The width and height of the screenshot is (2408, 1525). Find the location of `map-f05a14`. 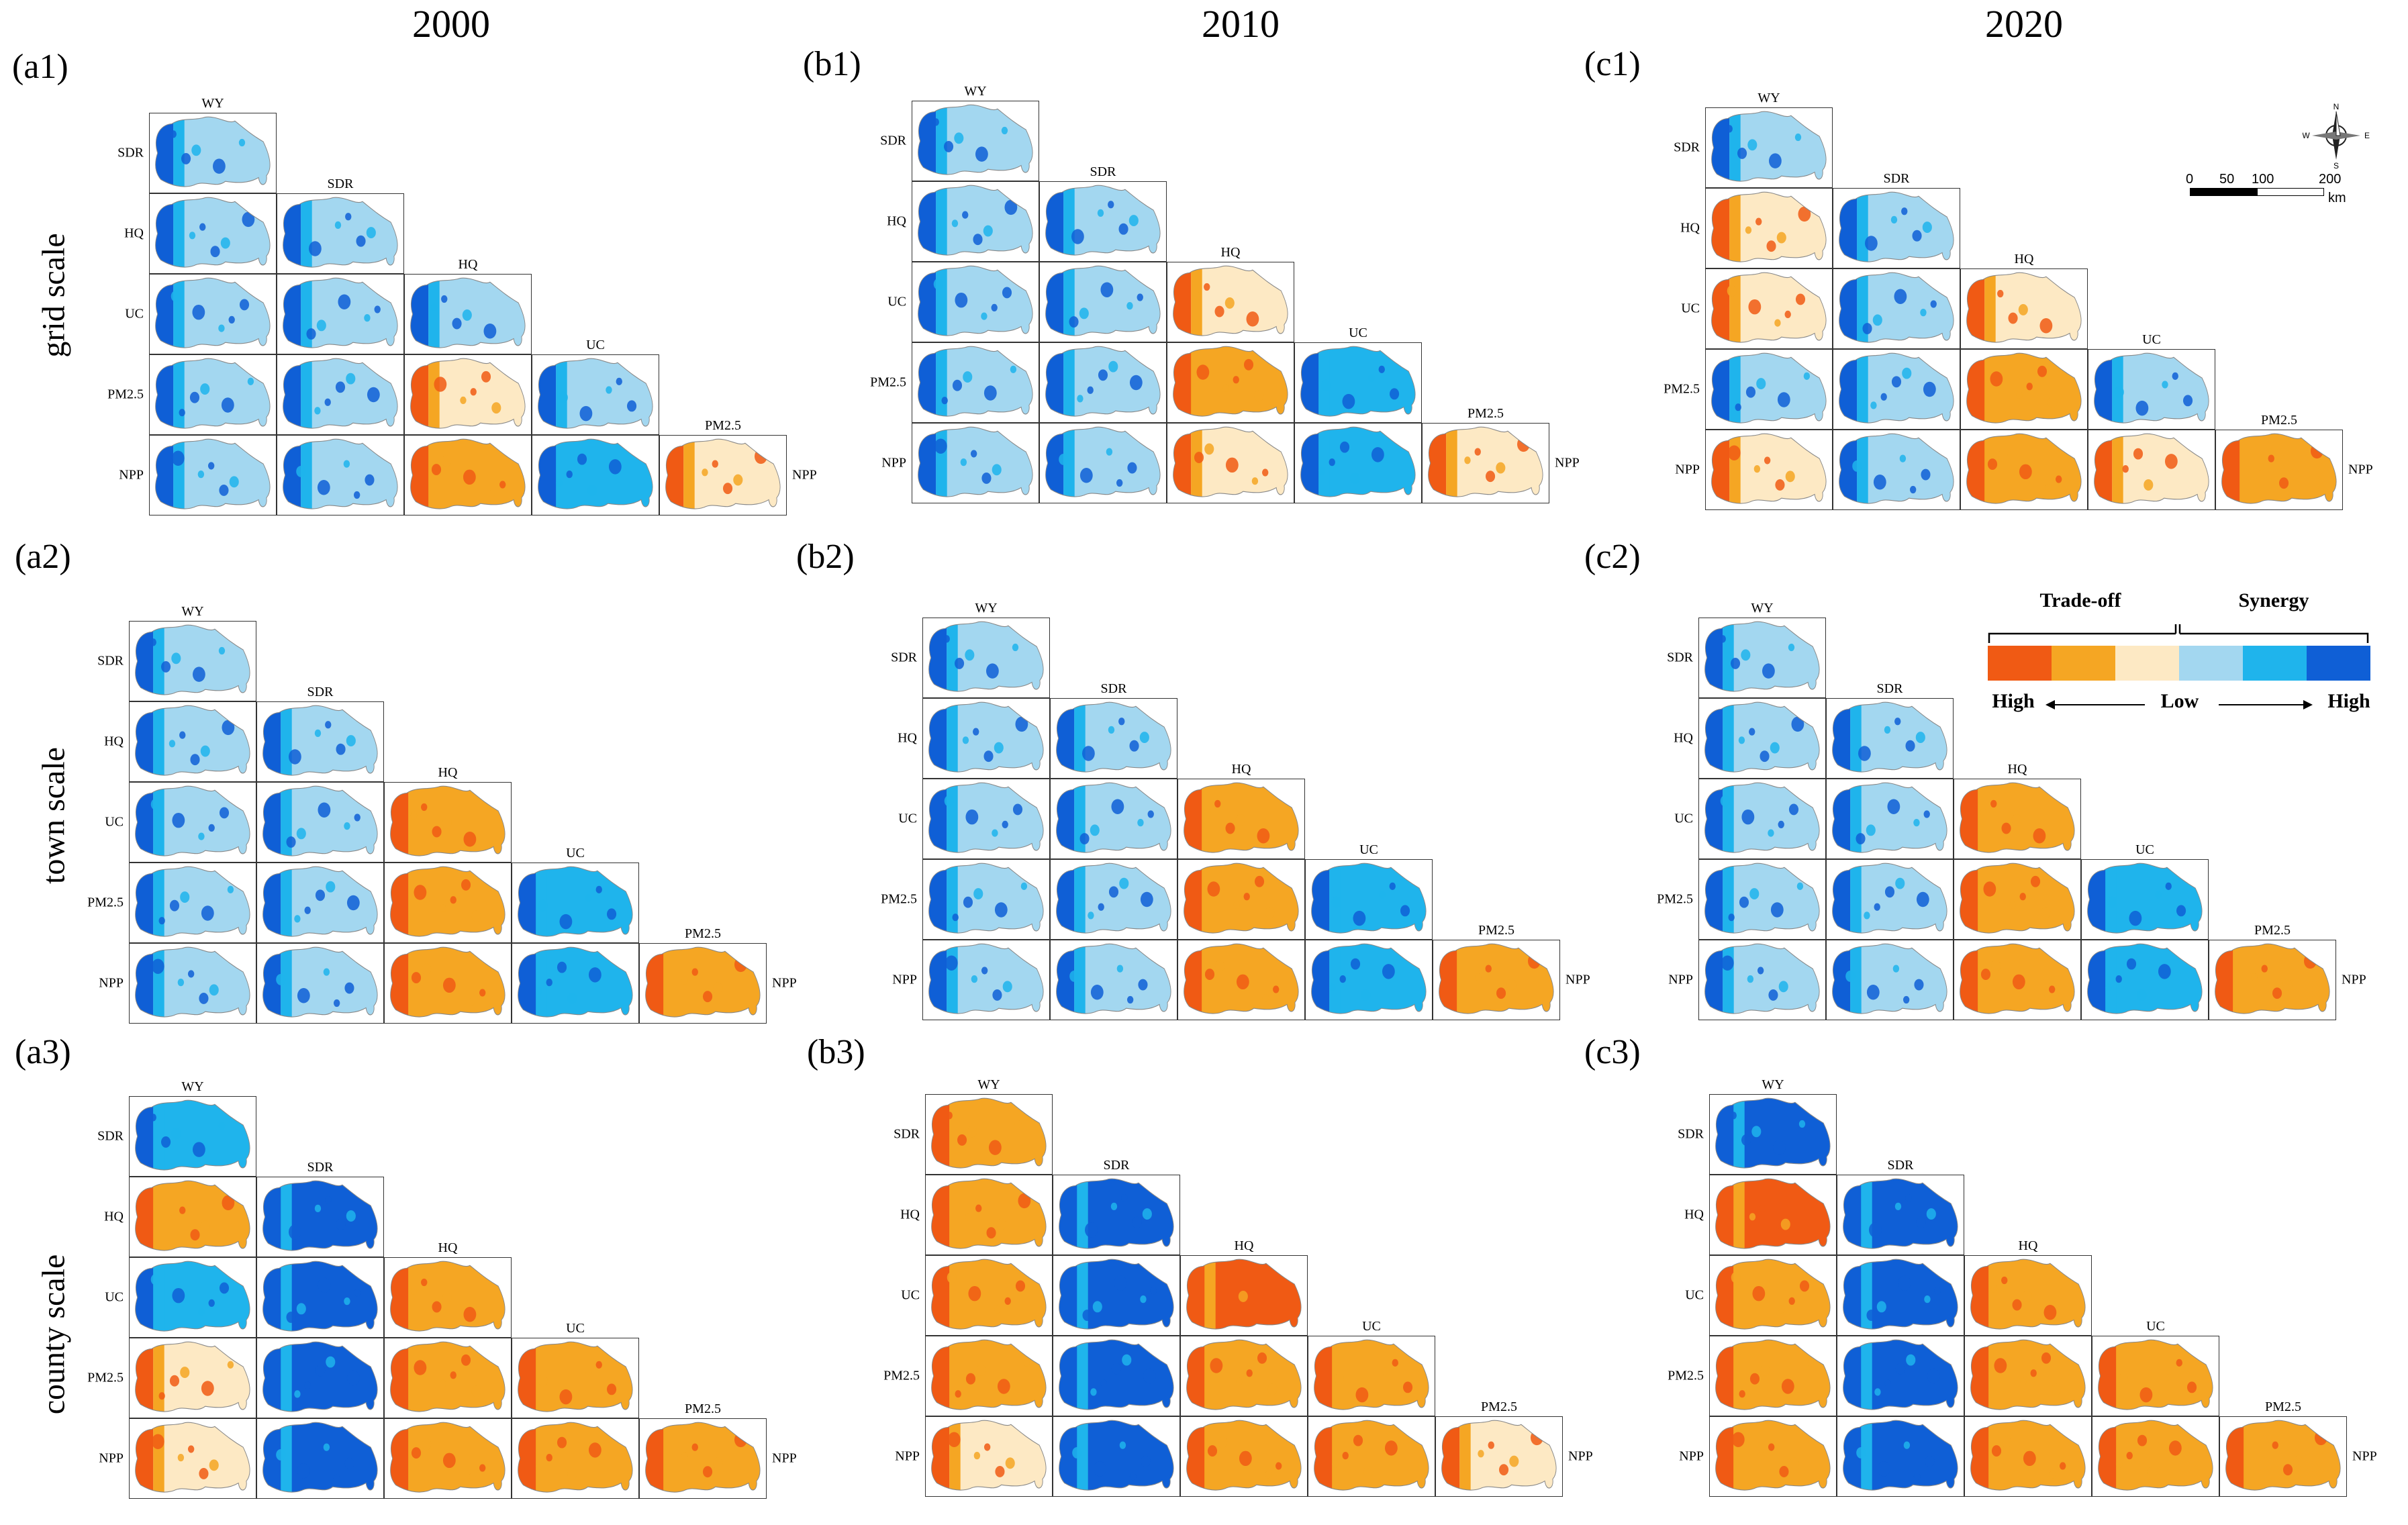

map-f05a14 is located at coordinates (1244, 1294).